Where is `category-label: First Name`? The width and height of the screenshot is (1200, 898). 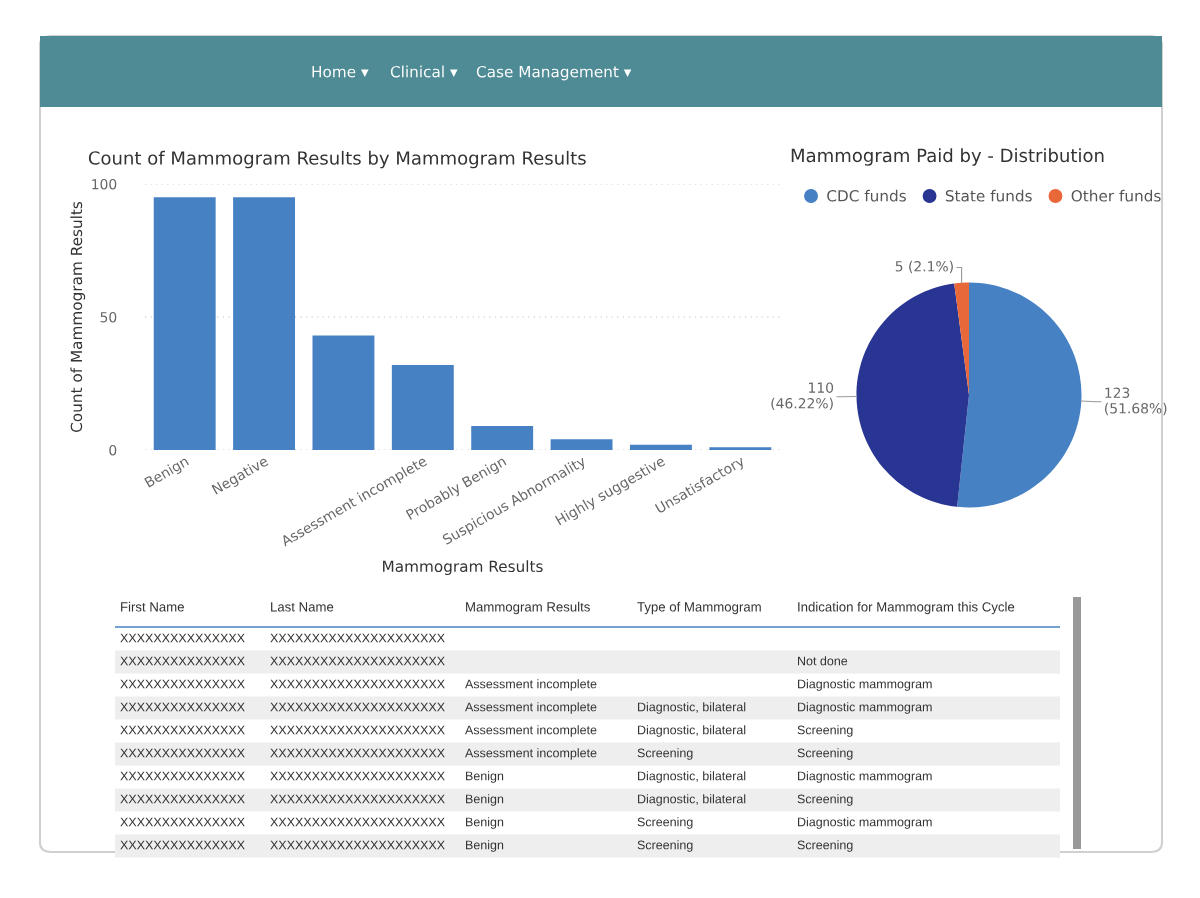 category-label: First Name is located at coordinates (152, 606).